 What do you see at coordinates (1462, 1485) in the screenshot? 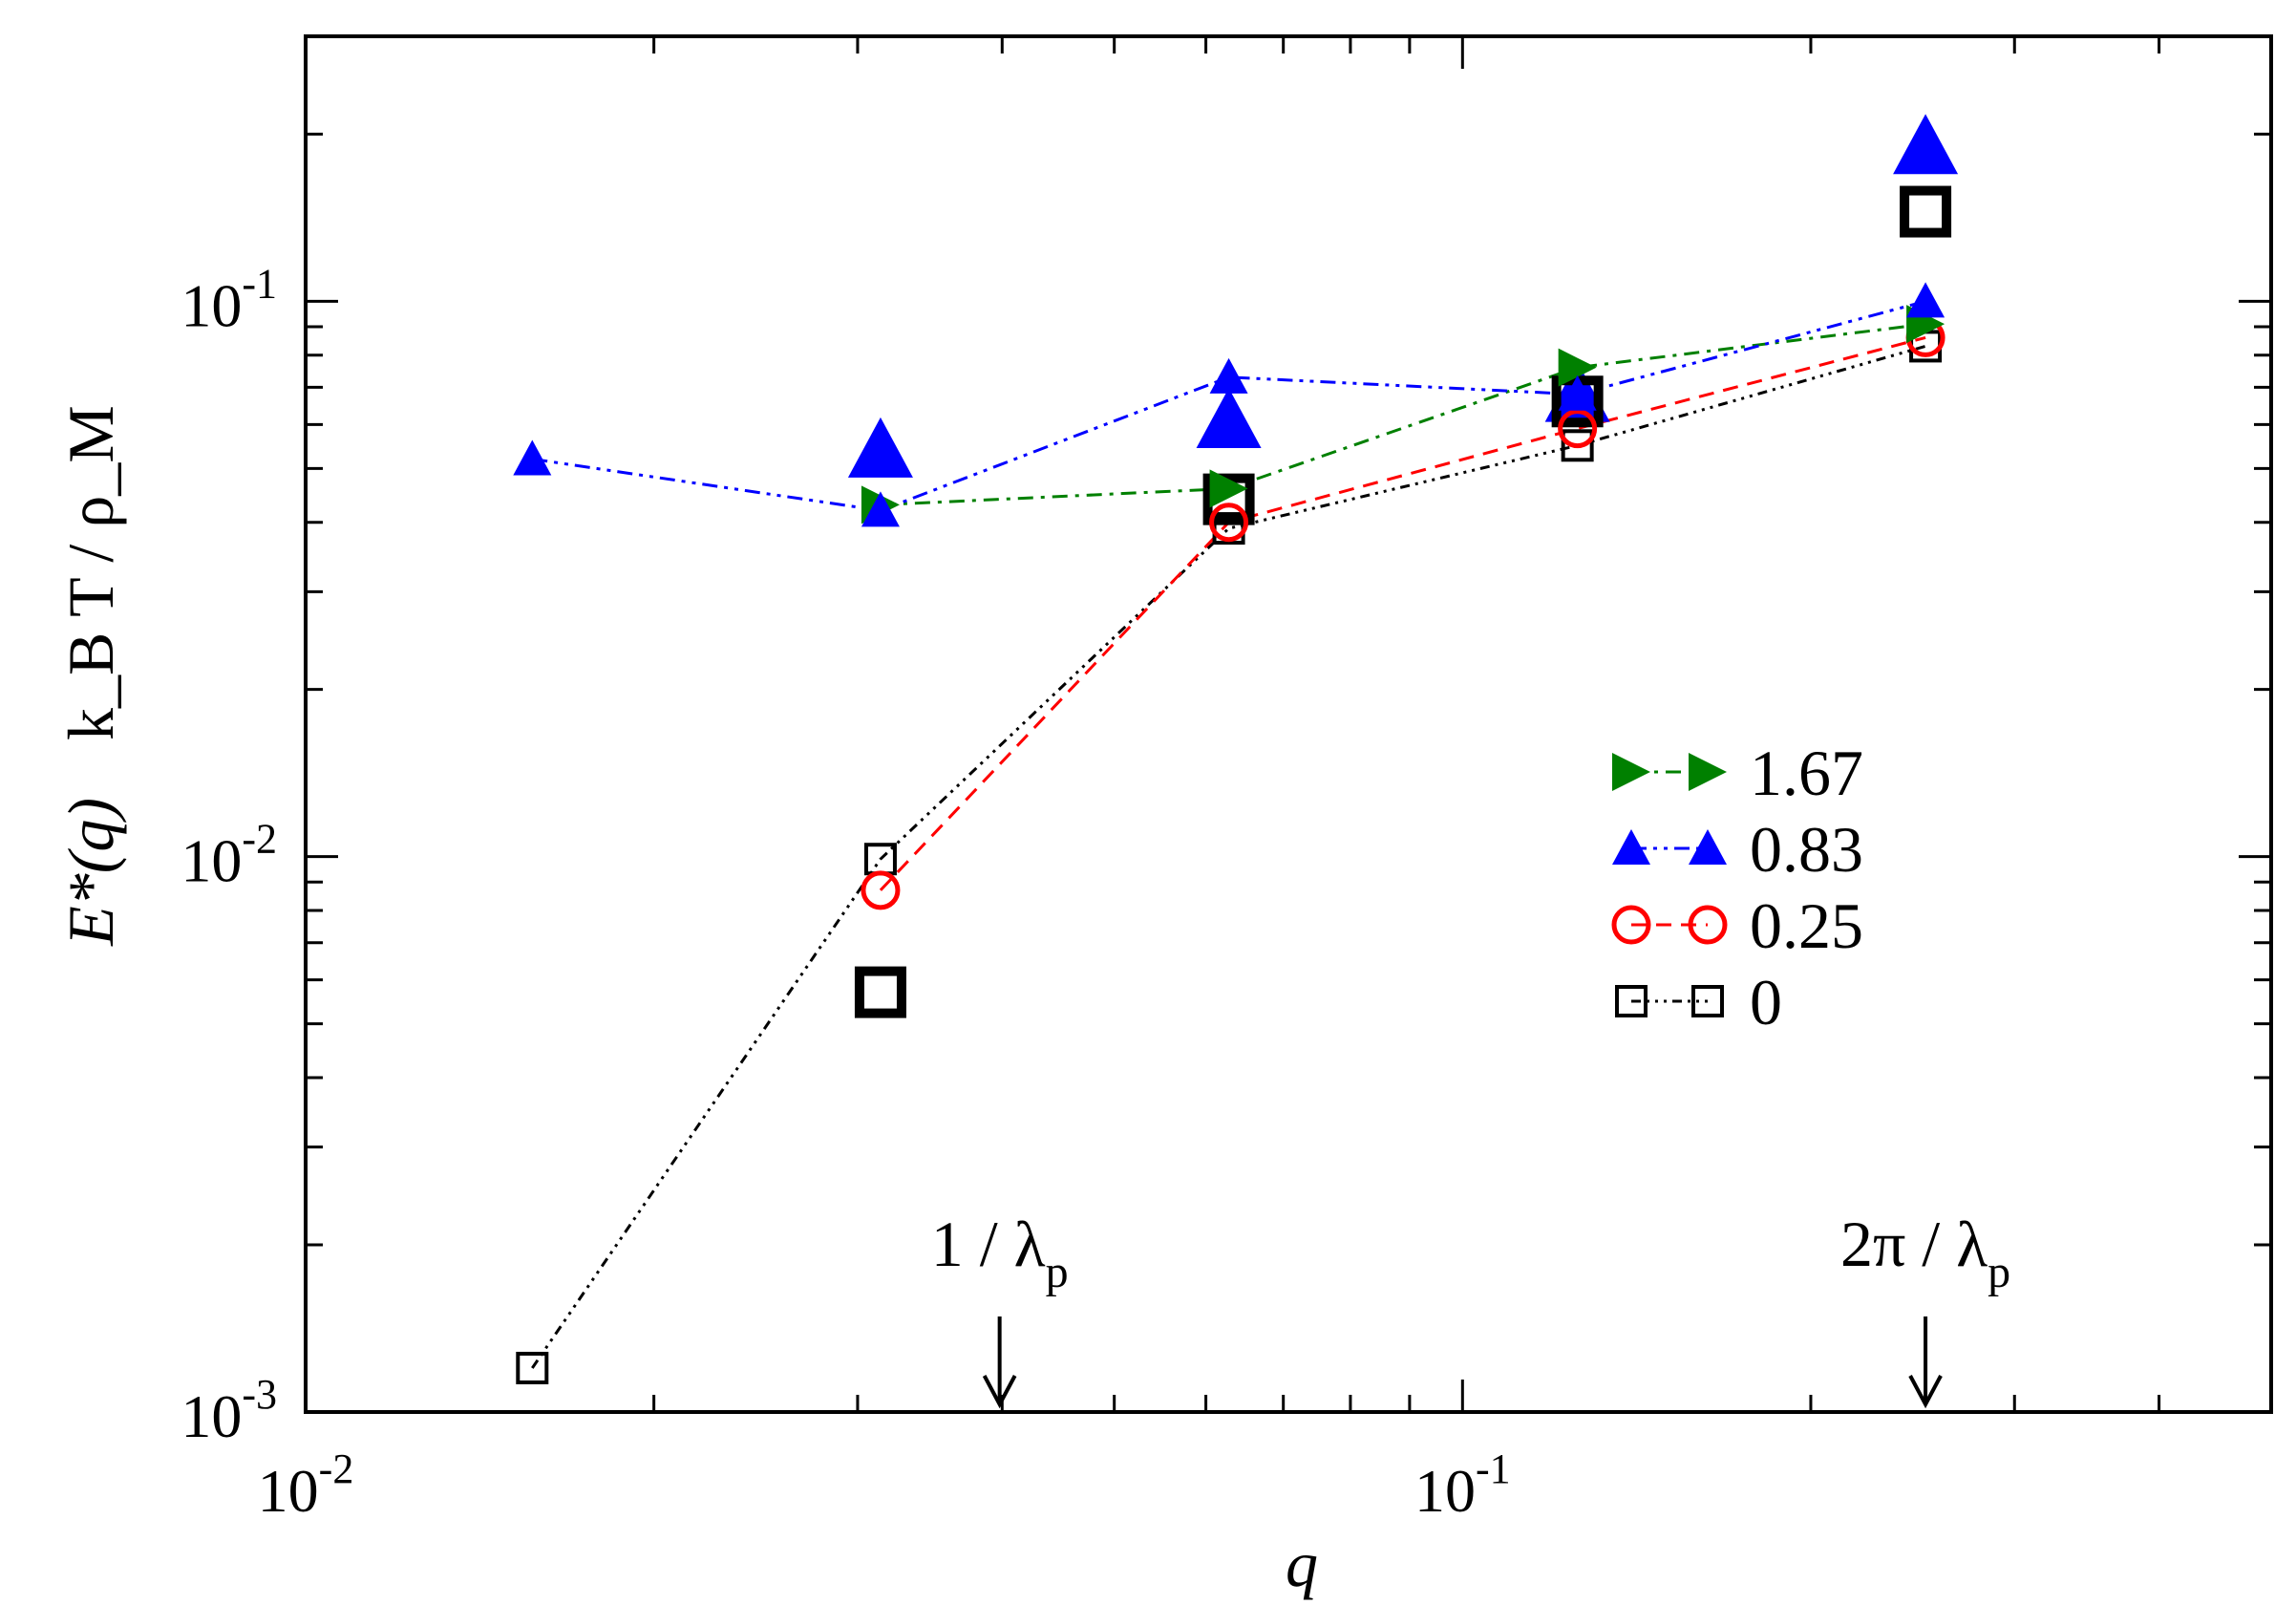
I see `x-tick-label: 10⁻¹` at bounding box center [1462, 1485].